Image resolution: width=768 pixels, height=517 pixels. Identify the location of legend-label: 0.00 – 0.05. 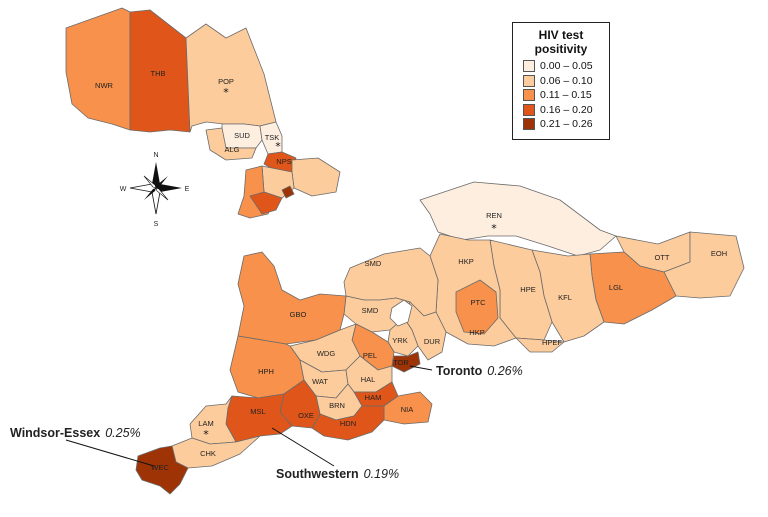
(566, 66).